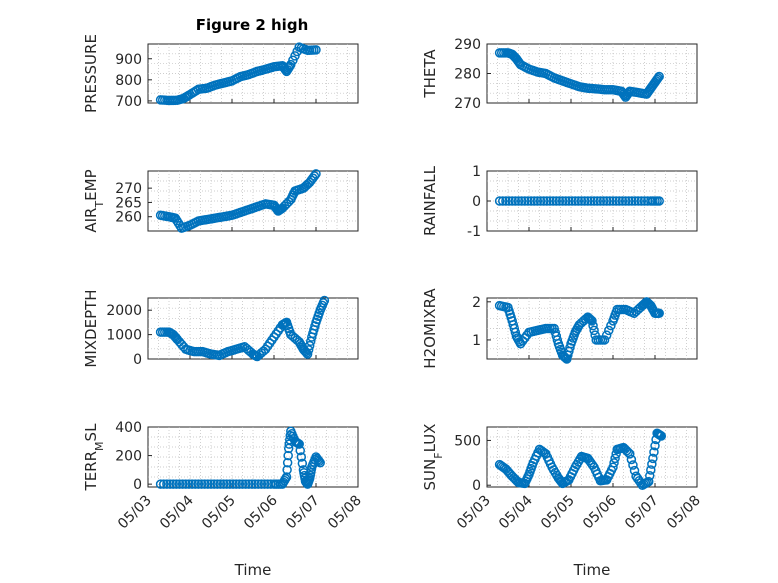 This screenshot has height=583, width=778. Describe the element at coordinates (684, 513) in the screenshot. I see `x-tick-label: 05/08` at that location.